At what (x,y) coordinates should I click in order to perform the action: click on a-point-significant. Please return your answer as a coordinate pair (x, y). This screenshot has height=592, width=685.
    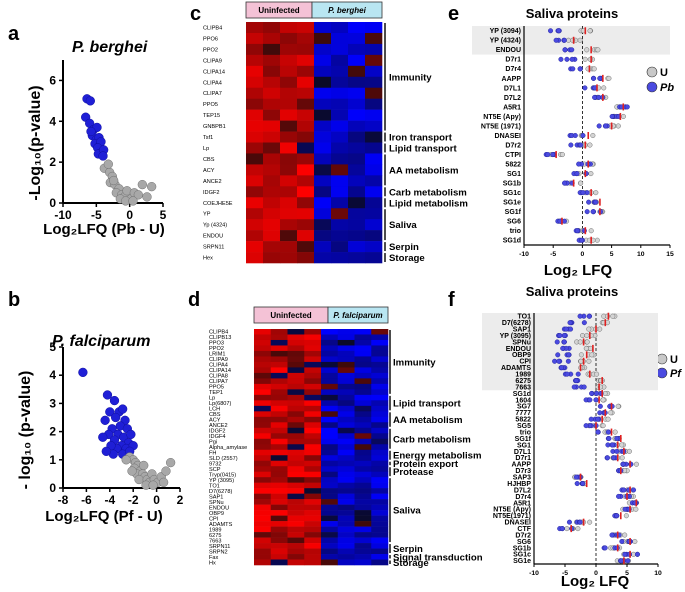
    Looking at the image, I should click on (103, 156).